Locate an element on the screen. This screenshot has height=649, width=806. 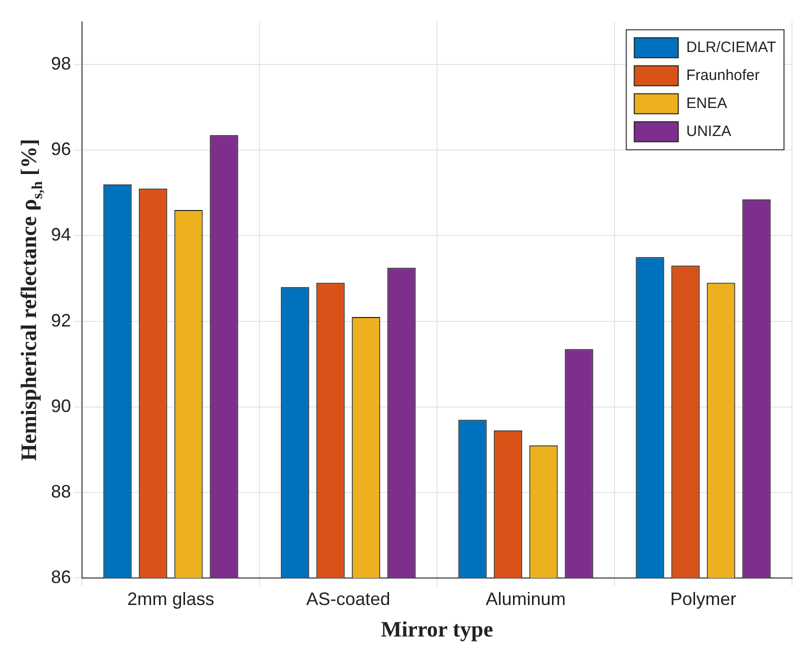
y-tick-label: 92 is located at coordinates (61, 320).